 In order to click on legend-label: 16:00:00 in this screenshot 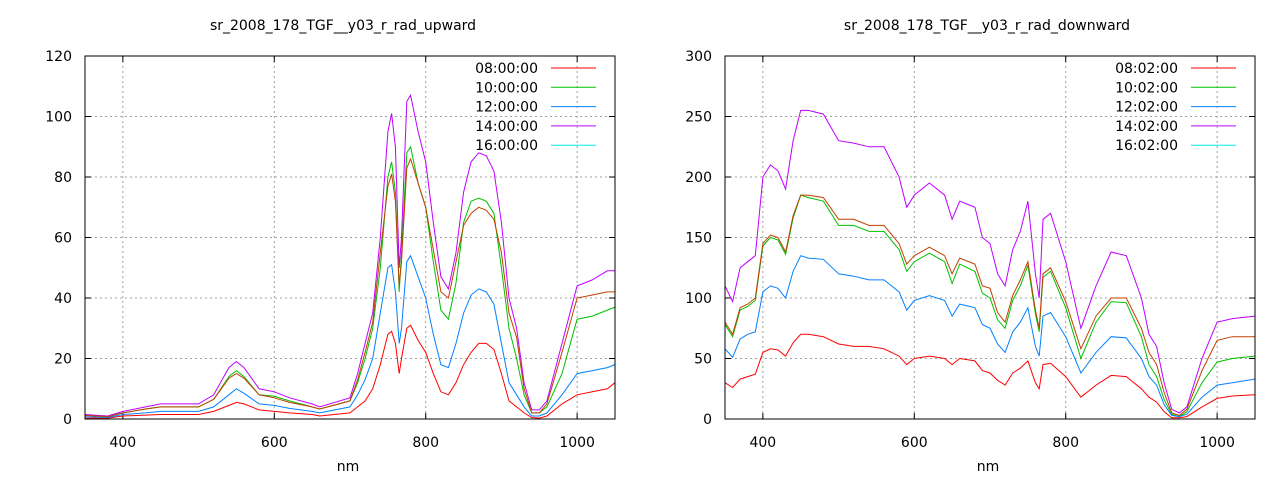, I will do `click(506, 146)`.